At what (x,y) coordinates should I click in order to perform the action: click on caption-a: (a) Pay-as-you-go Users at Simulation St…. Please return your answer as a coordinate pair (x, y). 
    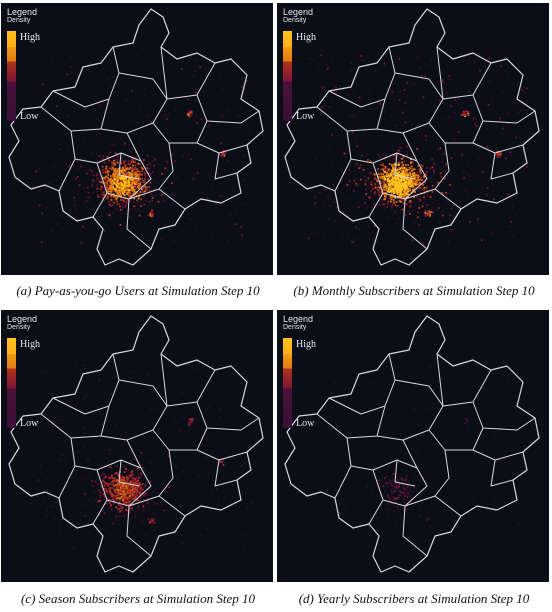
    Looking at the image, I should click on (138, 290).